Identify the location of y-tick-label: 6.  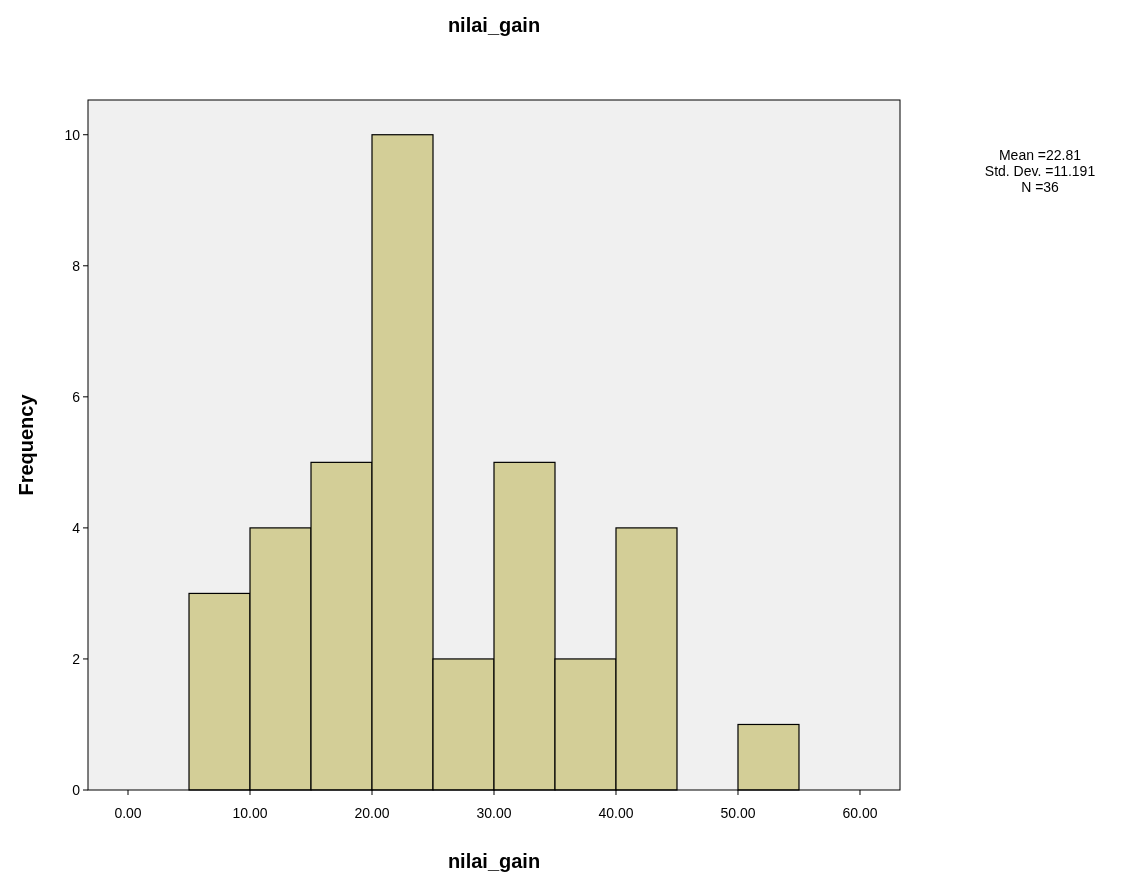
(76, 396).